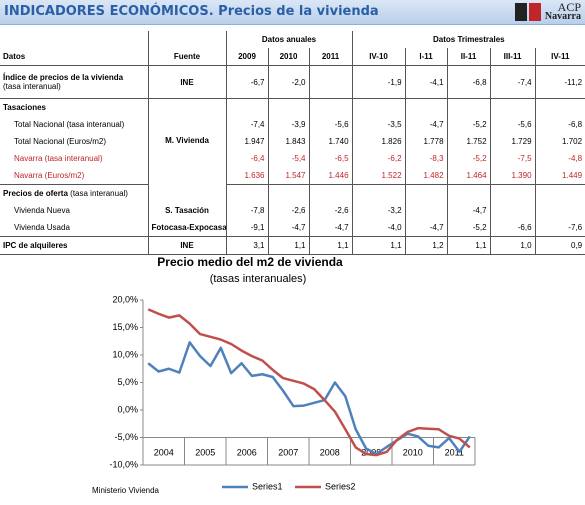 This screenshot has width=585, height=505. What do you see at coordinates (246, 245) in the screenshot?
I see `value-cell: 3,1` at bounding box center [246, 245].